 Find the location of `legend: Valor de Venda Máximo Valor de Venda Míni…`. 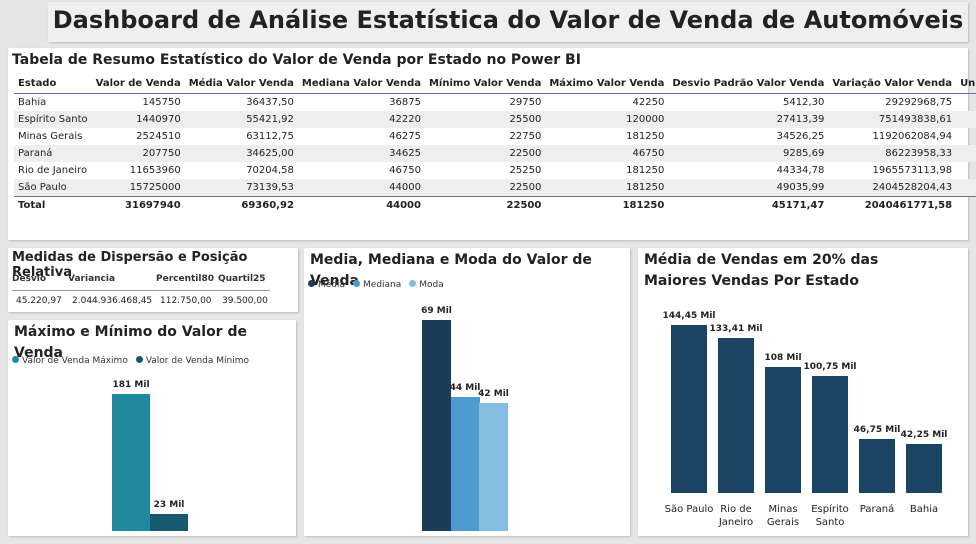

legend: Valor de Venda Máximo Valor de Venda Míni… is located at coordinates (130, 361).